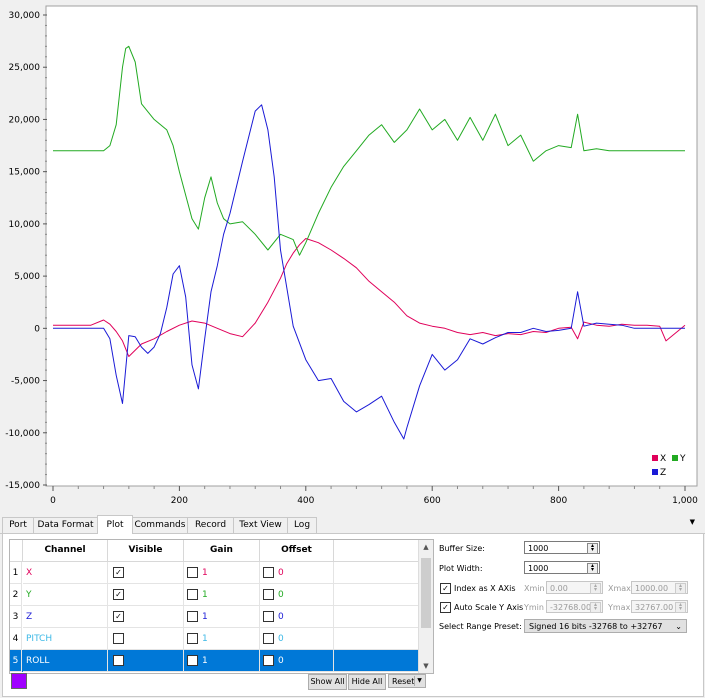  What do you see at coordinates (669, 466) in the screenshot?
I see `chart-legend: X Y Z` at bounding box center [669, 466].